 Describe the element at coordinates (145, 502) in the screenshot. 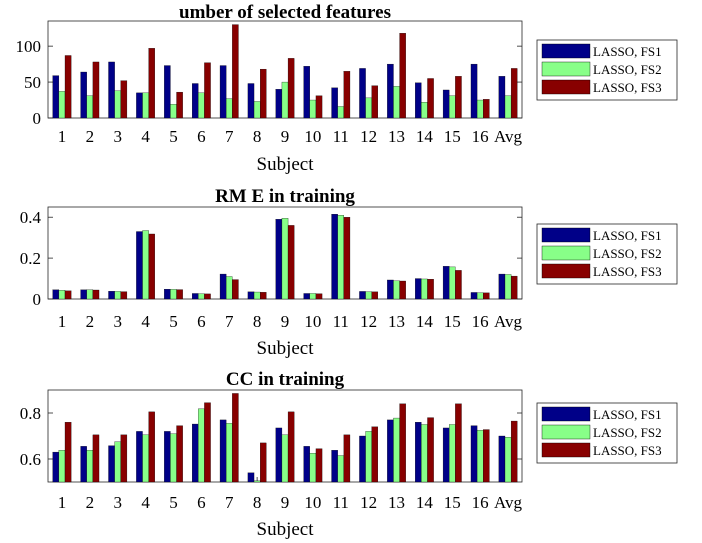

I see `x-tick-label: 4` at that location.